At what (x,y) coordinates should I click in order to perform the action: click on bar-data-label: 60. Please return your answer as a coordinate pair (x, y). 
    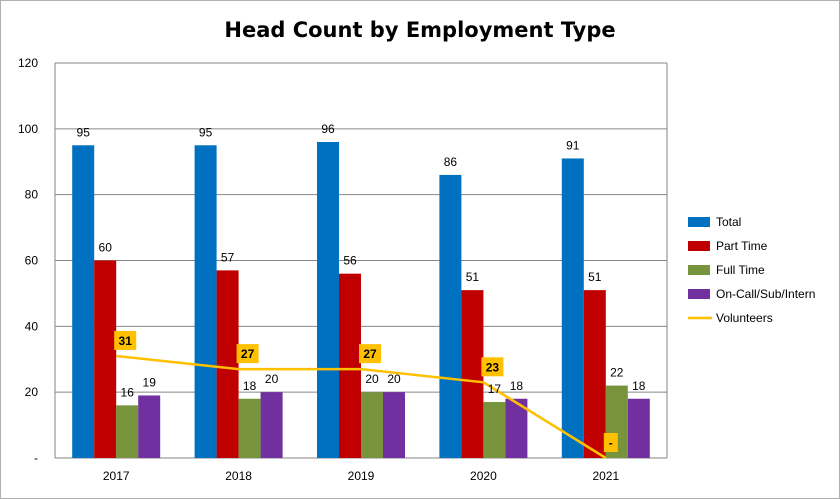
    Looking at the image, I should click on (106, 248).